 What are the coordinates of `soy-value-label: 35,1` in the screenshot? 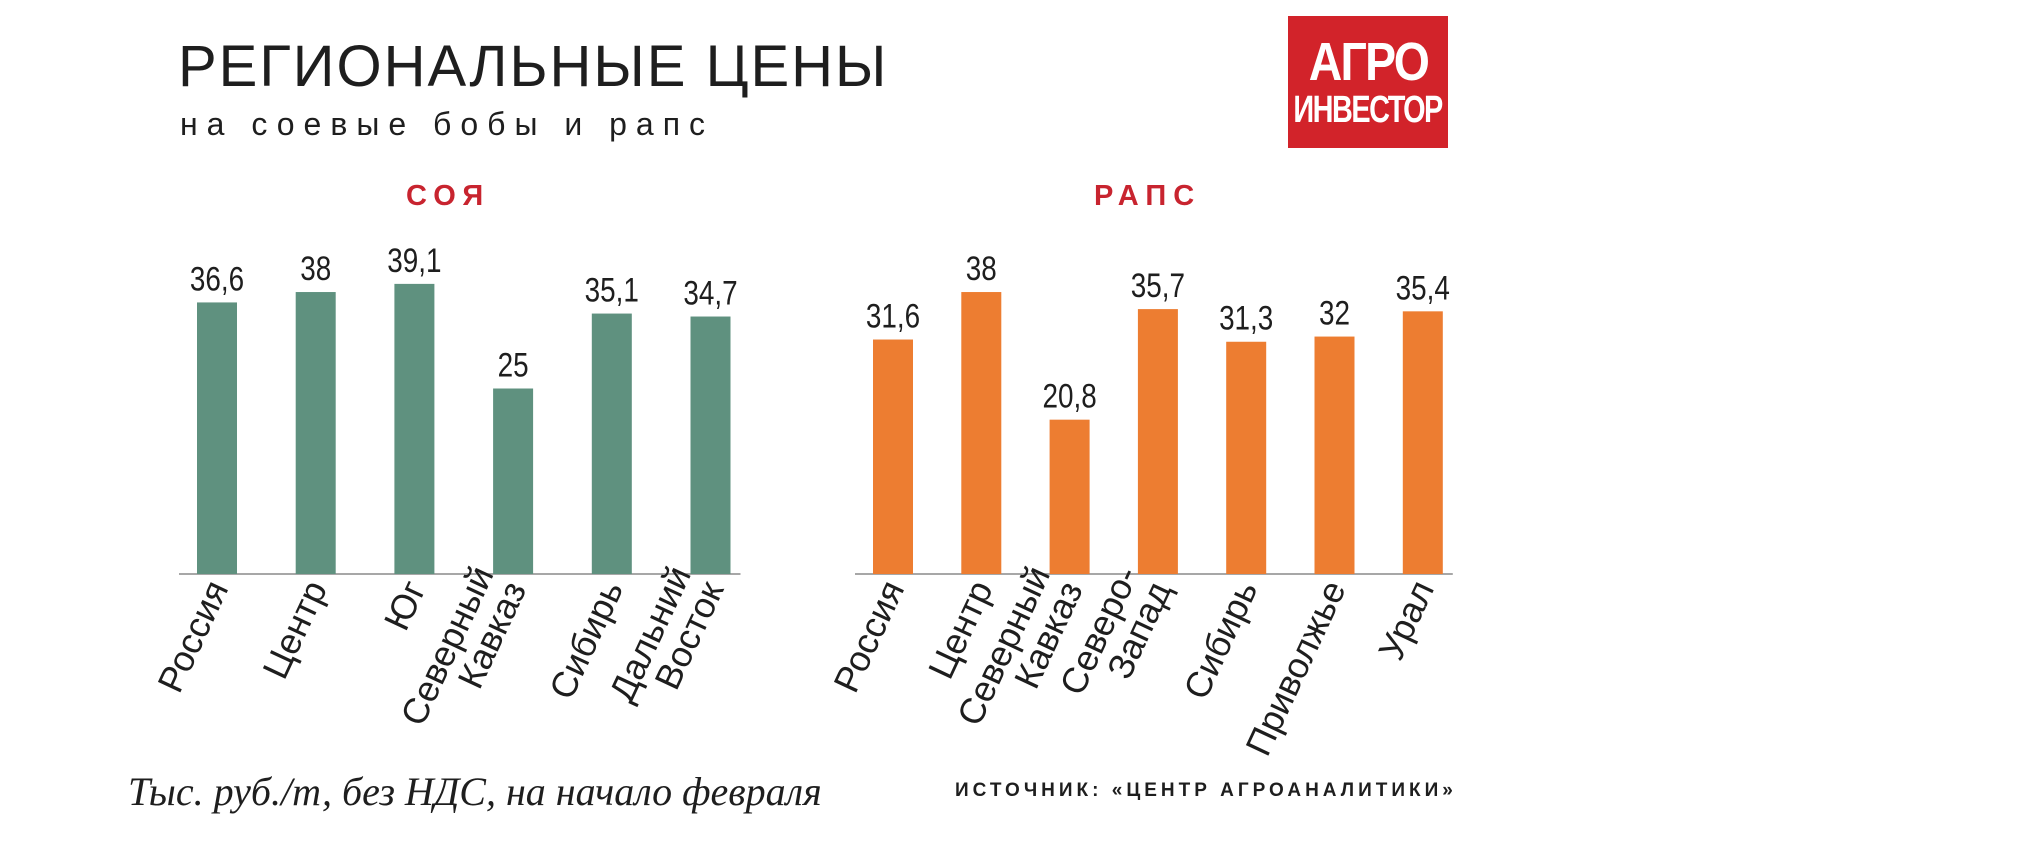 It's located at (612, 290).